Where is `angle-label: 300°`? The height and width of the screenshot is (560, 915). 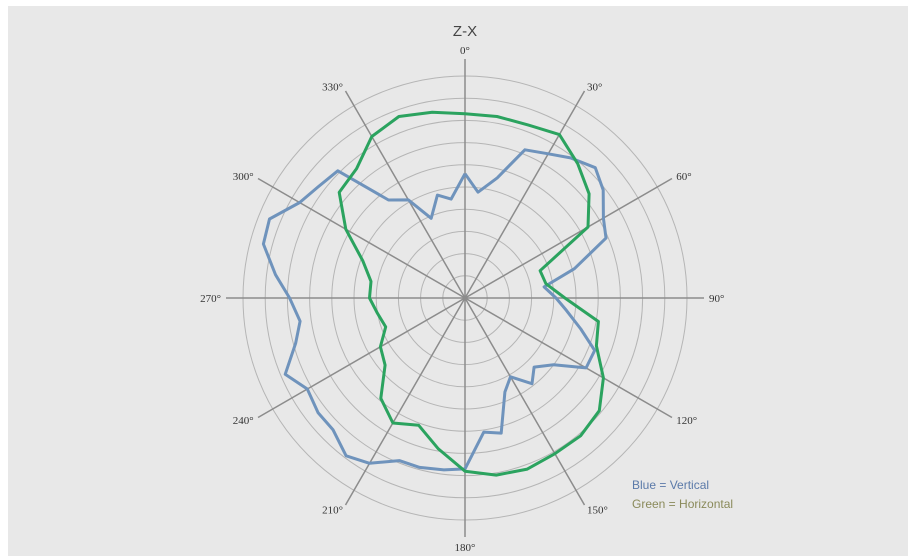
angle-label: 300° is located at coordinates (243, 177).